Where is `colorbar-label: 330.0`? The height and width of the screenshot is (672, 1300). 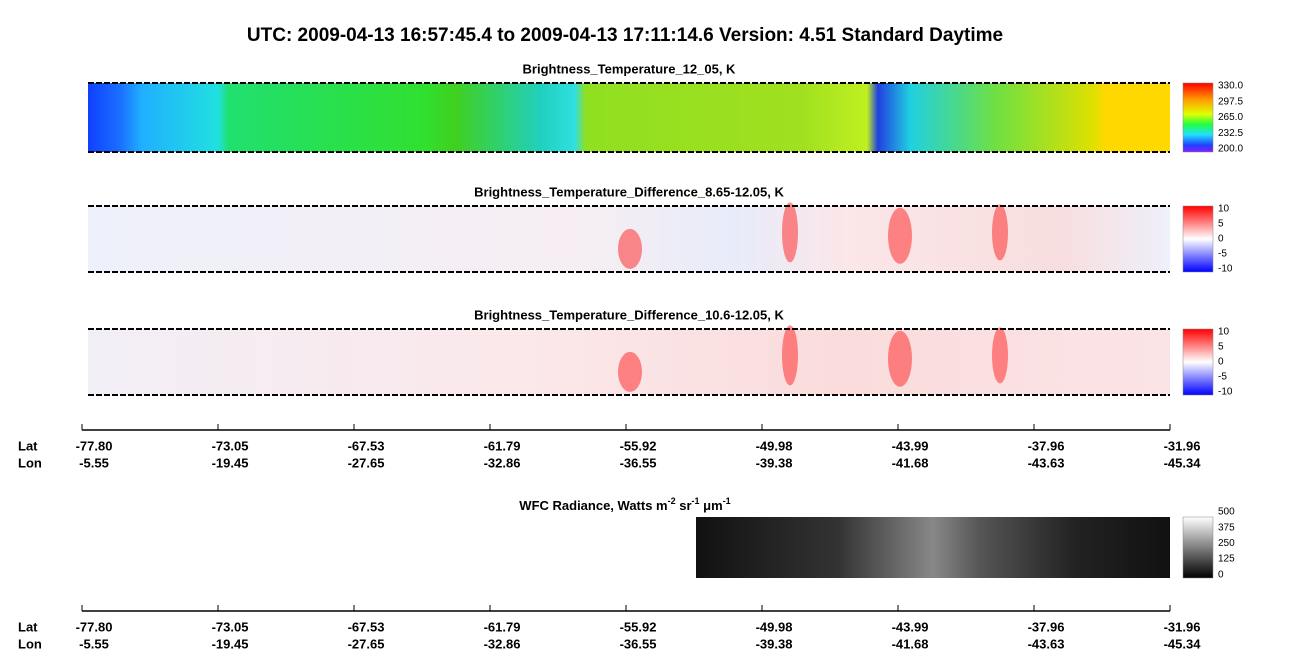 colorbar-label: 330.0 is located at coordinates (1230, 86).